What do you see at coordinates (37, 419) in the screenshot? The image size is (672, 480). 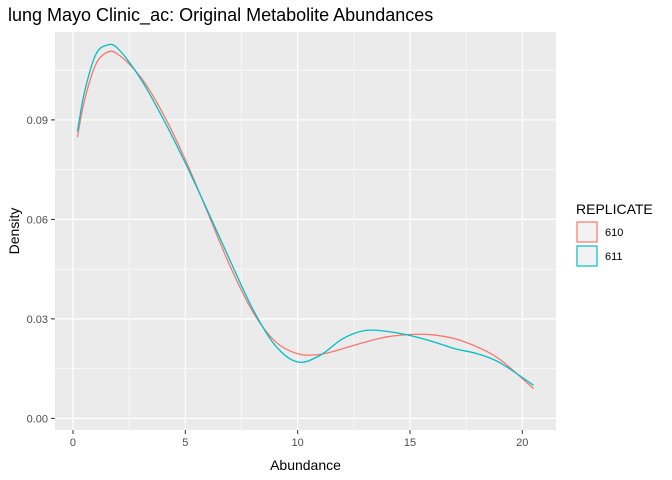 I see `y-tick-label: 0.00` at bounding box center [37, 419].